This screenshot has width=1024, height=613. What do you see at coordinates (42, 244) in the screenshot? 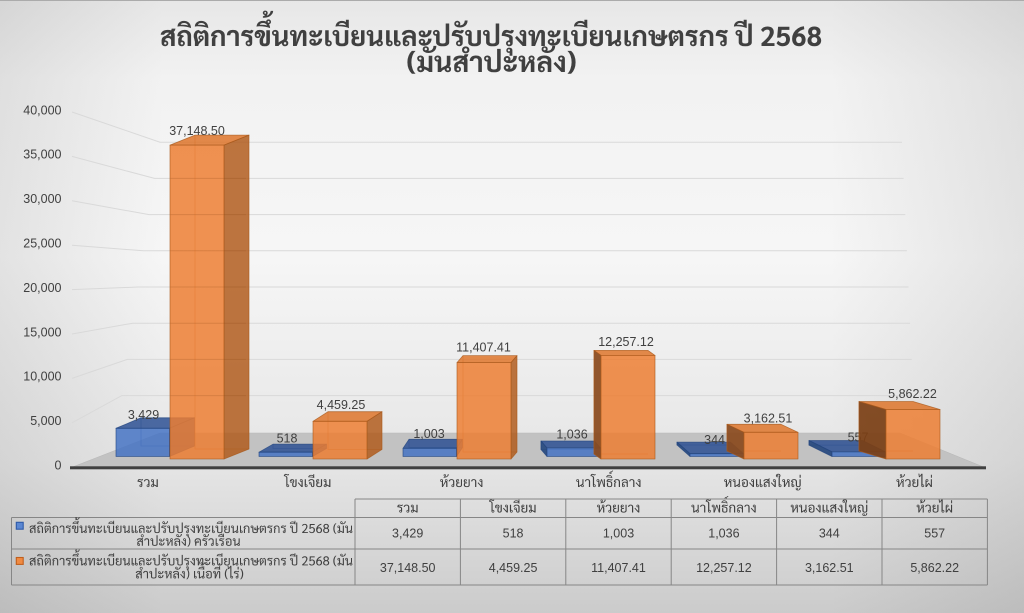
I see `svg-text: 25,000` at bounding box center [42, 244].